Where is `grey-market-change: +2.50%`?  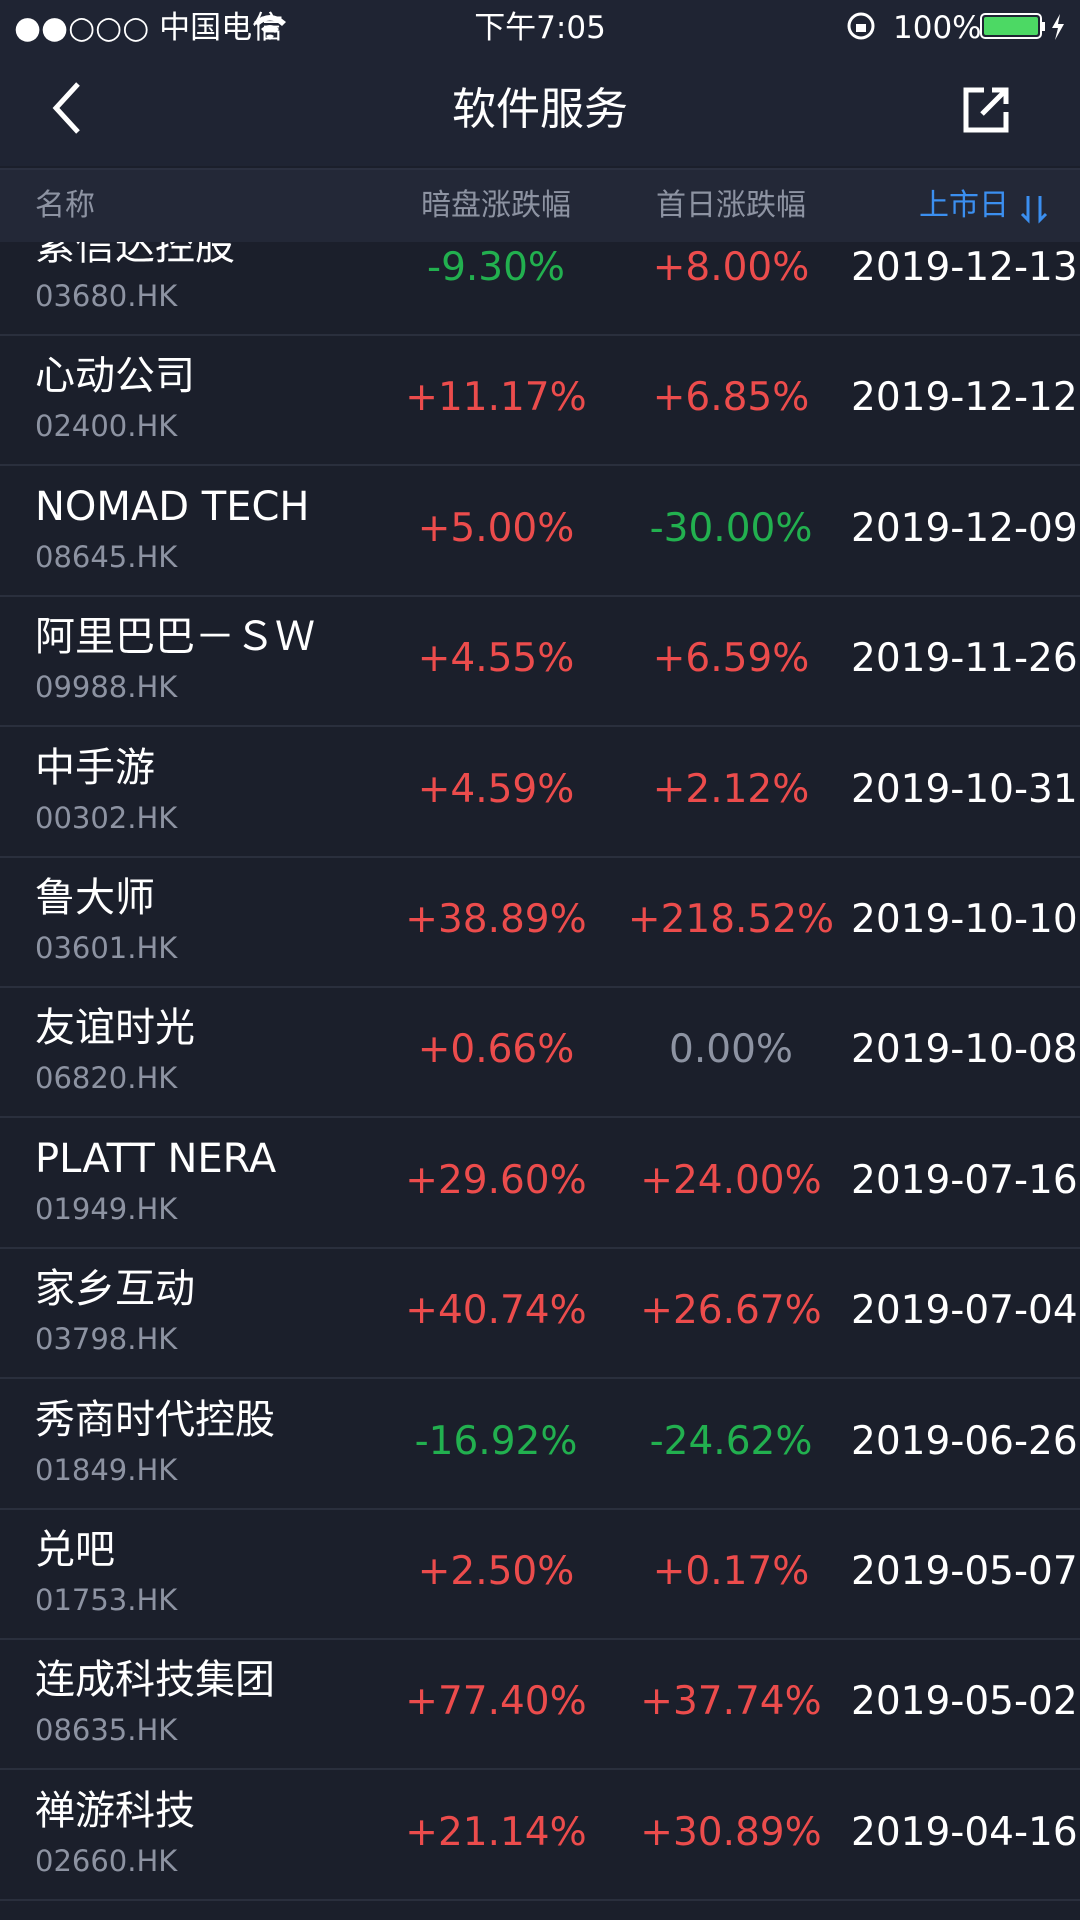 grey-market-change: +2.50% is located at coordinates (496, 1571).